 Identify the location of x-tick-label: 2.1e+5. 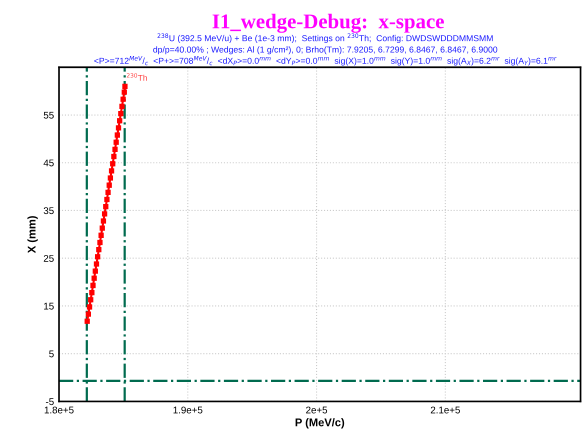
(445, 410).